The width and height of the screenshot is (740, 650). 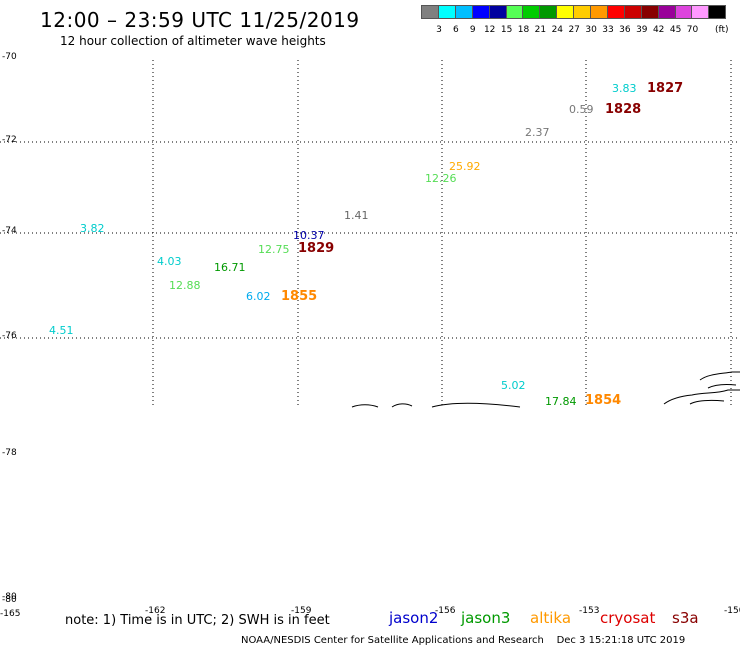 I want to click on satellite-key-jason2: jason2, so click(x=414, y=618).